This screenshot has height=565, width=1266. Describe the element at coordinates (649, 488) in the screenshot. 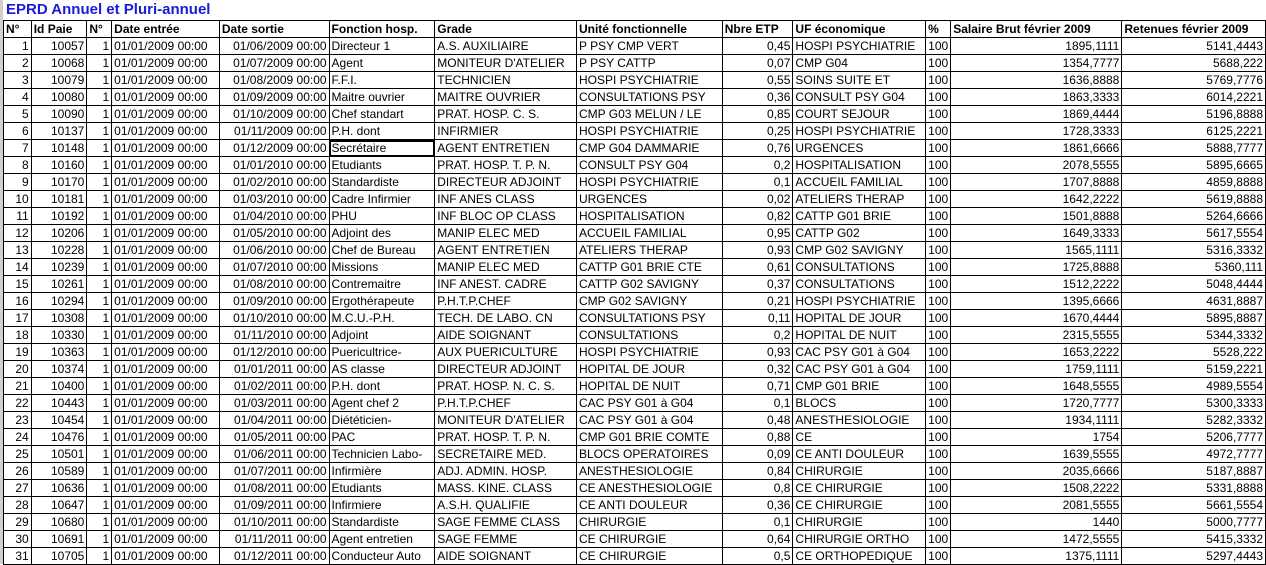

I see `cell-unite-fonctionnelle: CE ANESTHESIOLOGIE` at that location.